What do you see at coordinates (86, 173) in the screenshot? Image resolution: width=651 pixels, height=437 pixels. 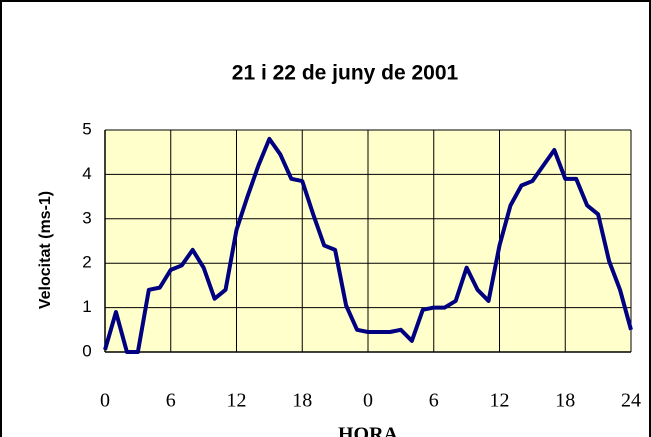 I see `y-tick-label: 4` at bounding box center [86, 173].